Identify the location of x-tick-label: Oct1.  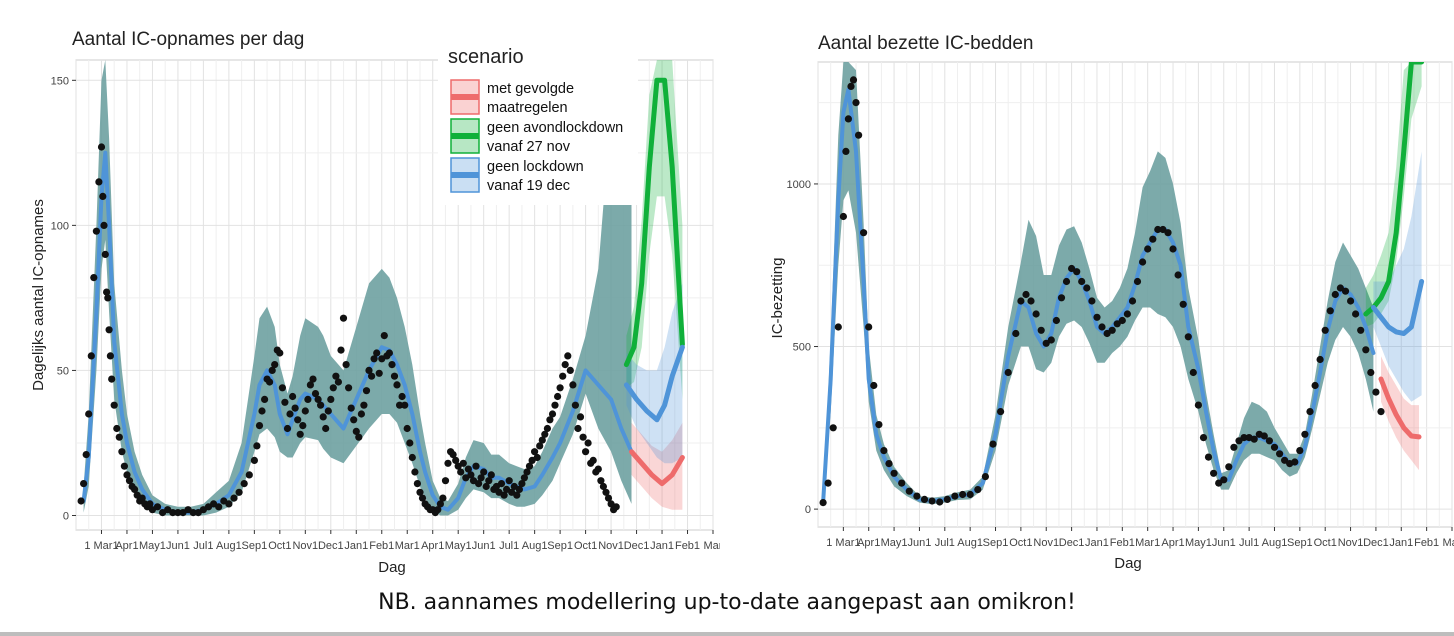
(585, 546).